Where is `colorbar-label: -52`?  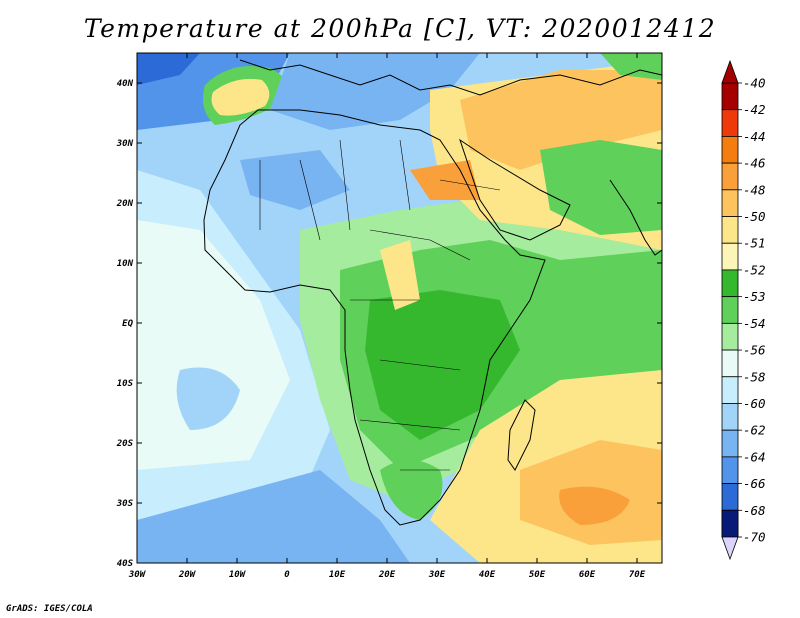
colorbar-label: -52 is located at coordinates (754, 269).